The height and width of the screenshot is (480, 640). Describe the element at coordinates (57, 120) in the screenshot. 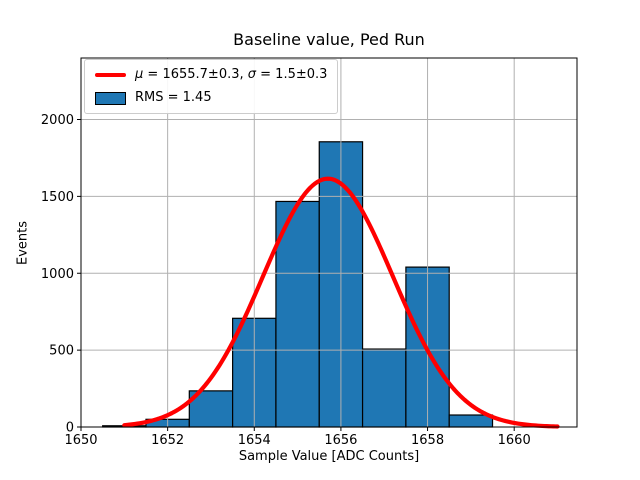

I see `y-tick-label: 2000` at that location.